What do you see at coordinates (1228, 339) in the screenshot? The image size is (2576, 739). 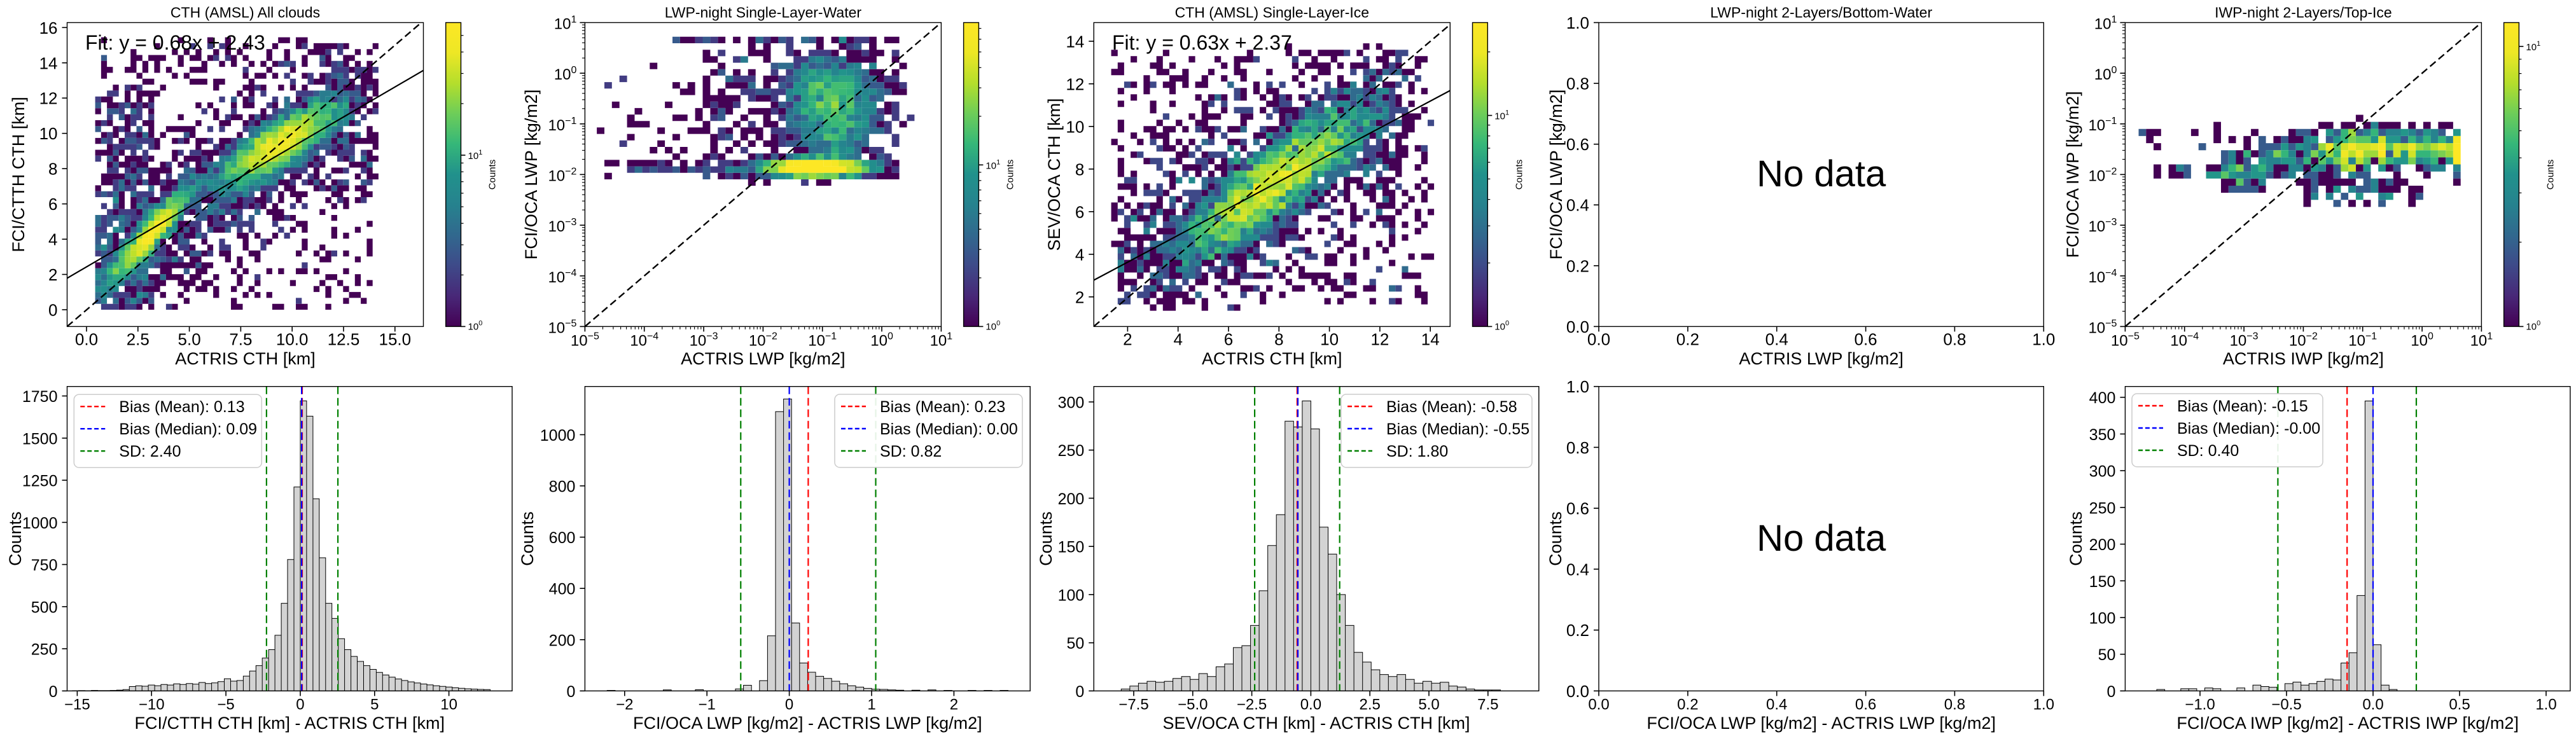 I see `svg-text: 6` at bounding box center [1228, 339].